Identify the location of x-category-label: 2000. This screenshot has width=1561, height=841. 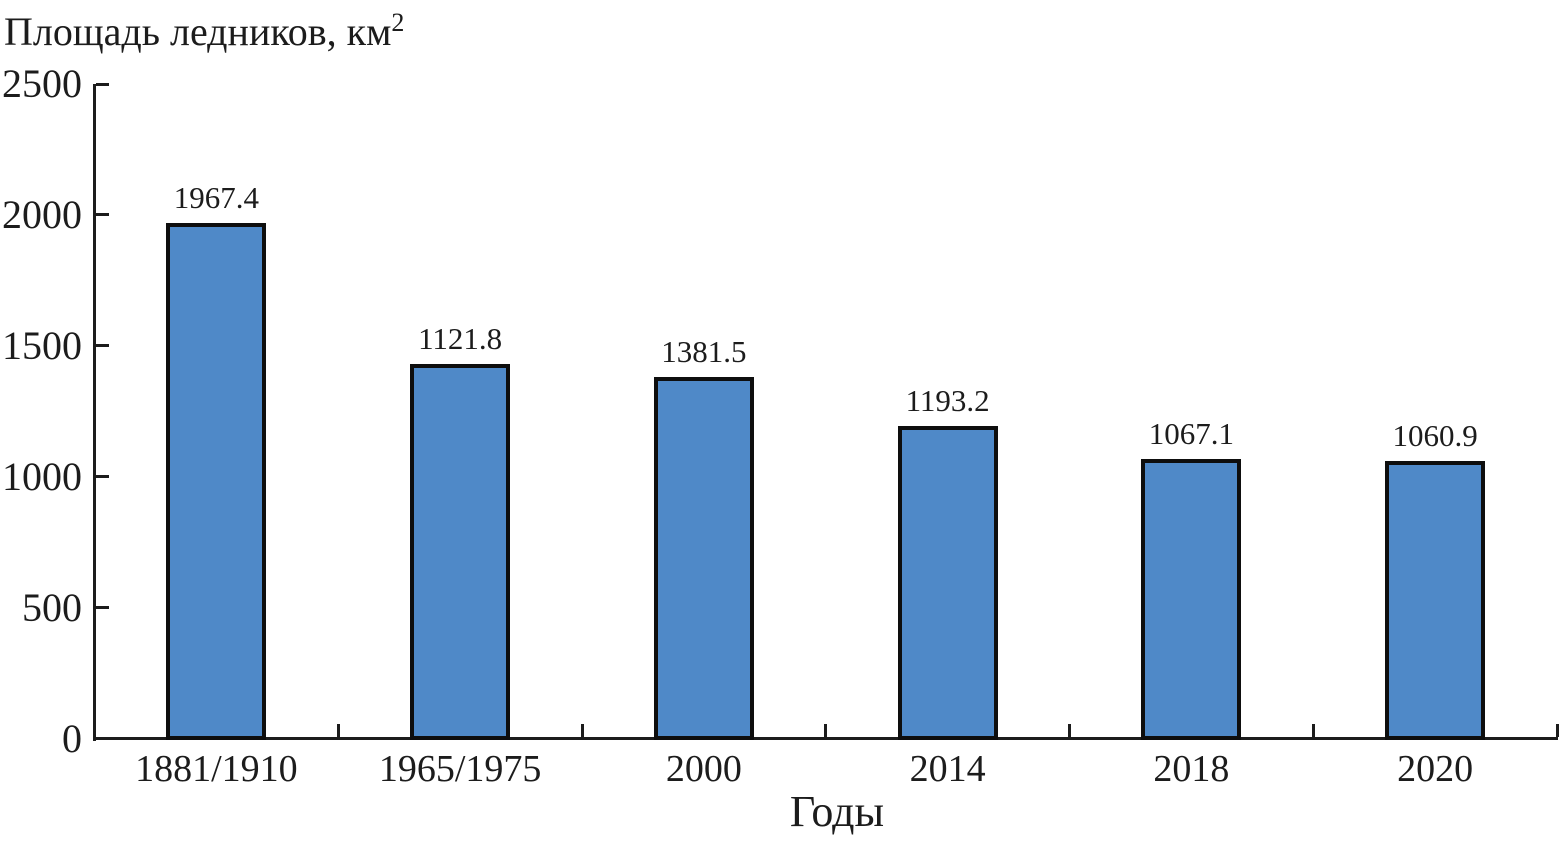
(703, 769).